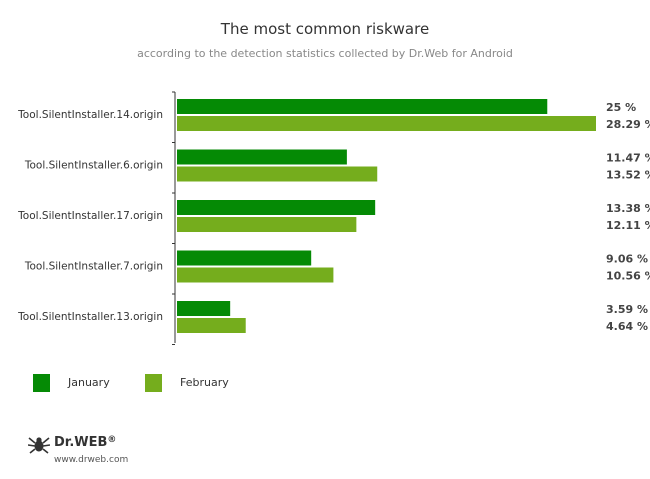  I want to click on value-label: 13.38 %, so click(628, 208).